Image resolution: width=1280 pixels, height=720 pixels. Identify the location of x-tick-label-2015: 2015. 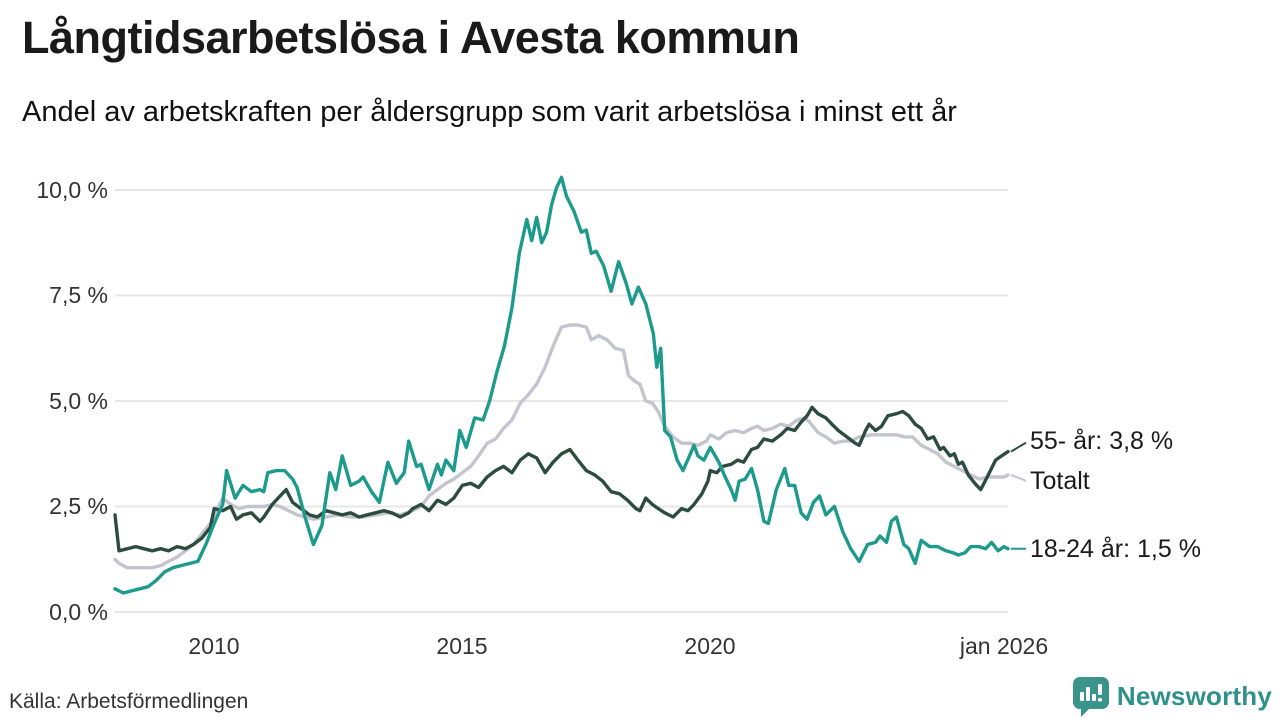
(462, 646).